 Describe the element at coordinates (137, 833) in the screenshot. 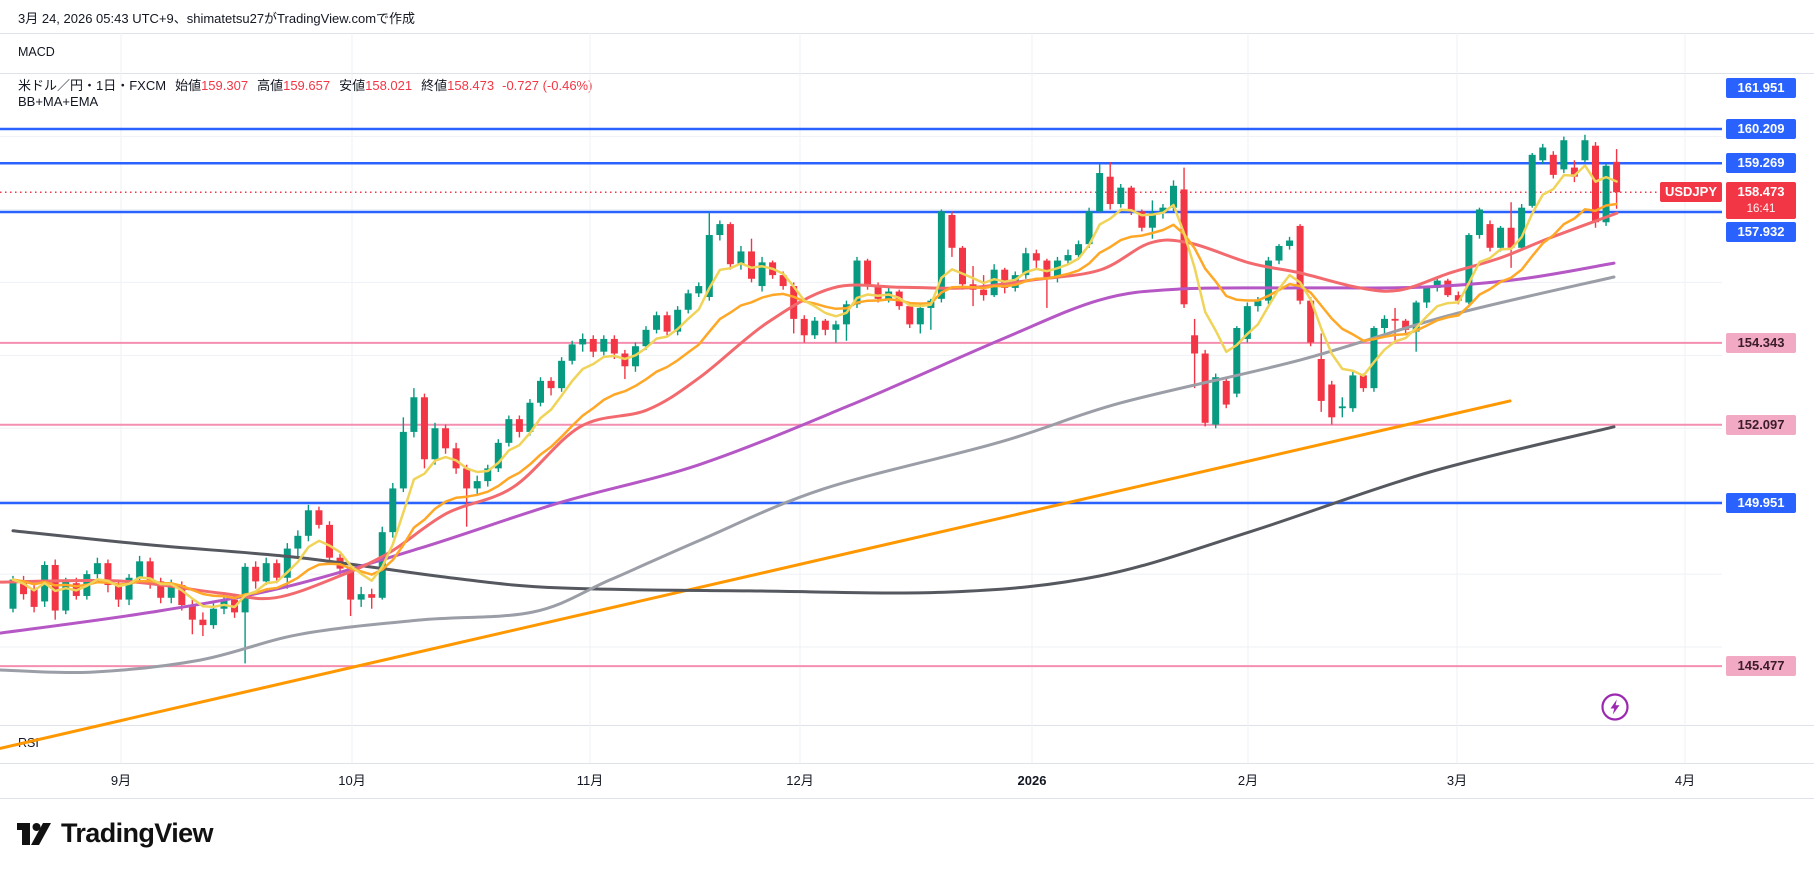

I see `tradingview-logo-text: TradingView` at that location.